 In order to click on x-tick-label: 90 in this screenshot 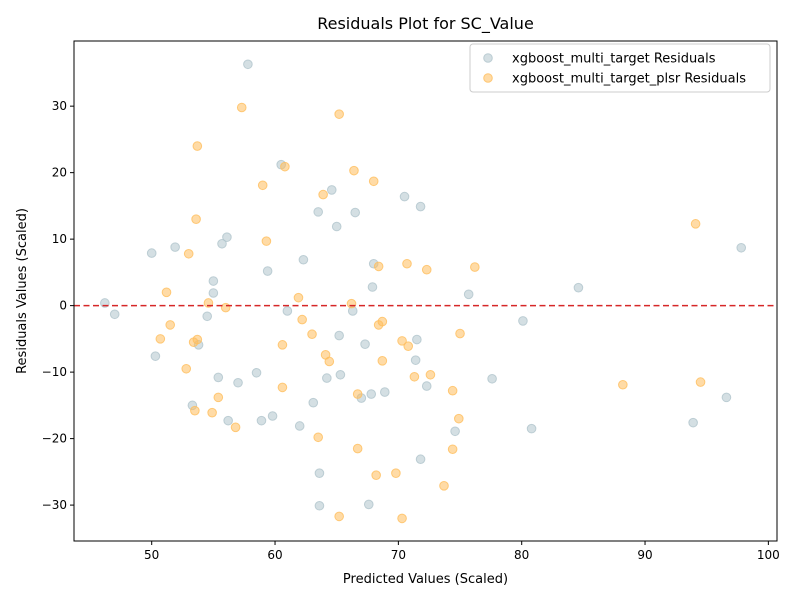, I will do `click(644, 555)`.